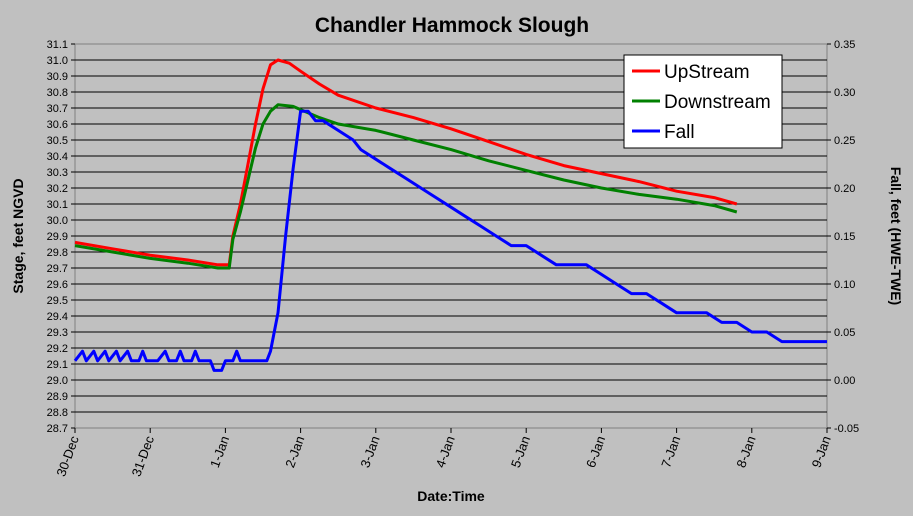 The image size is (913, 516). I want to click on right-tick-label: 0.10, so click(844, 285).